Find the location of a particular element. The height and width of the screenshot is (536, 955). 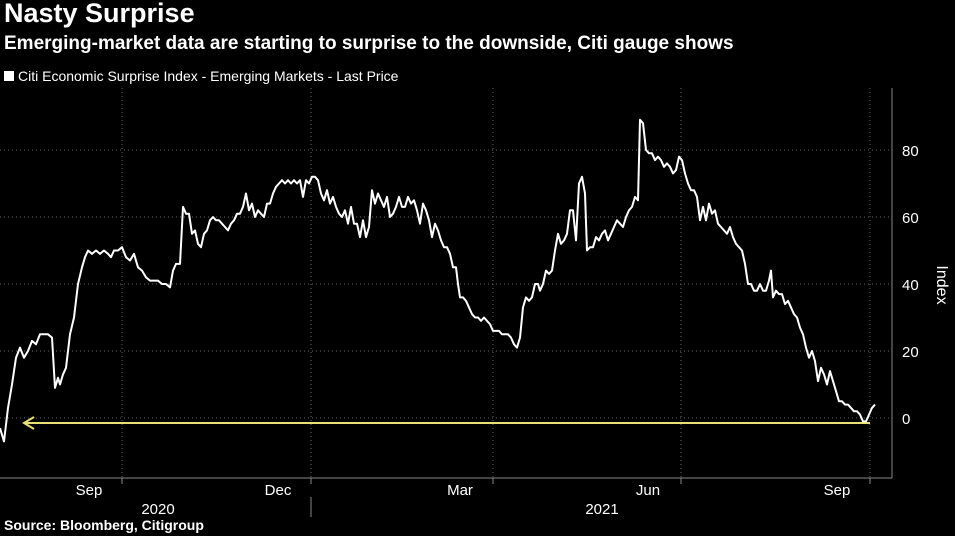

source-note: Source: Bloomberg, Citigroup is located at coordinates (104, 525).